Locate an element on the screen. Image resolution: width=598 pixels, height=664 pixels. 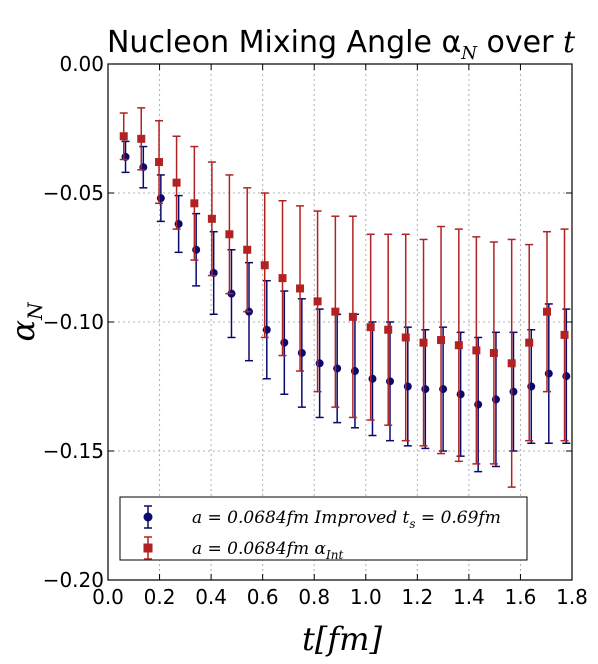
legend-entry-0: a = 0.0684fm Improved ts = 0.69fm is located at coordinates (322, 518).